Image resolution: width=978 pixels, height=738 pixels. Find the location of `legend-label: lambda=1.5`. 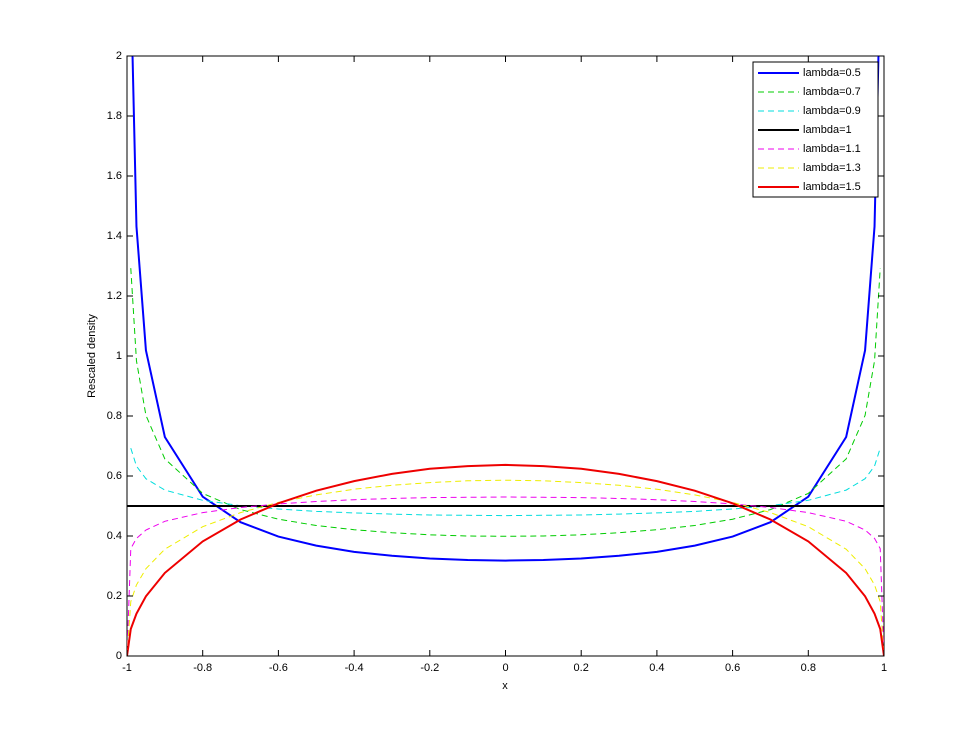

legend-label: lambda=1.5 is located at coordinates (832, 187).